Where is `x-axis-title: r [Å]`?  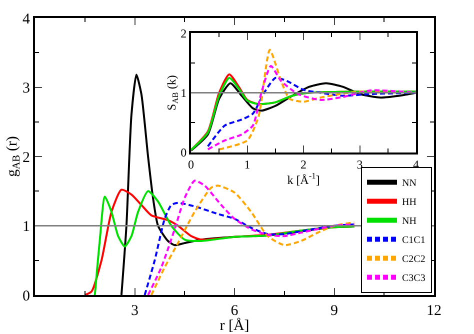 x-axis-title: r [Å] is located at coordinates (235, 325).